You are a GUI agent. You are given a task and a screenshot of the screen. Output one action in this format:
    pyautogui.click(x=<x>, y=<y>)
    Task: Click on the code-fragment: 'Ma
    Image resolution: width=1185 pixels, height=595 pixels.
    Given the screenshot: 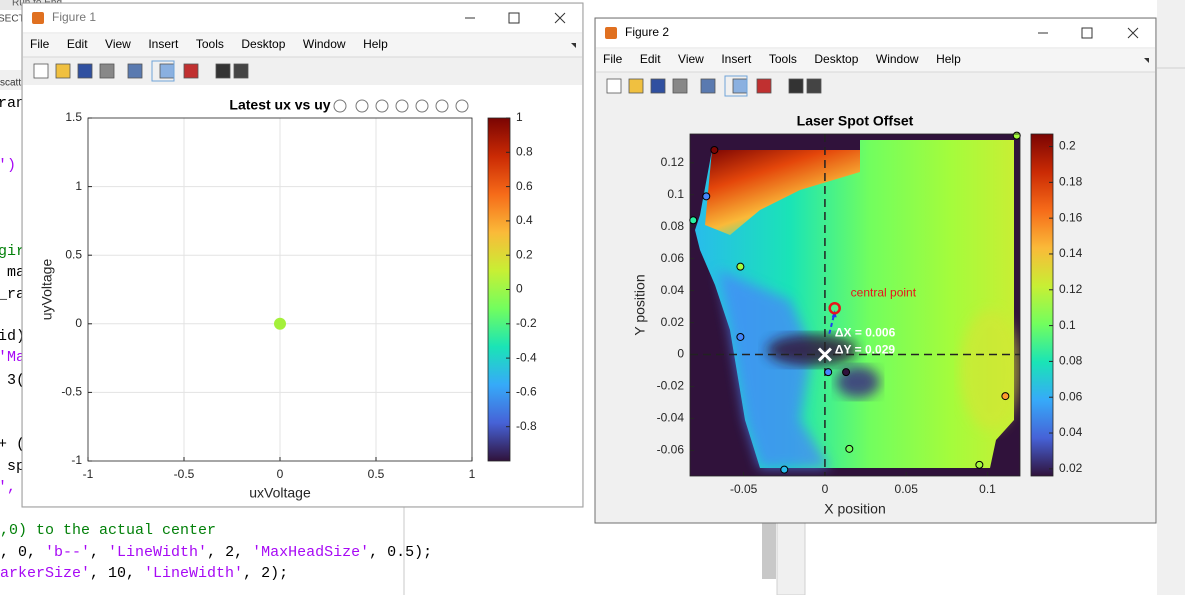 What is the action you would take?
    pyautogui.click(x=12, y=357)
    